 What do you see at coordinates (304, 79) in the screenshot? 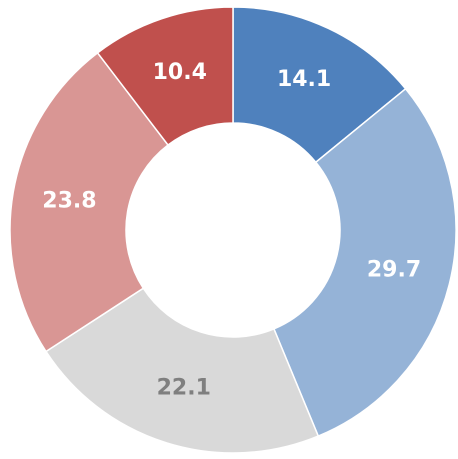
I see `data-label: 14.1` at bounding box center [304, 79].